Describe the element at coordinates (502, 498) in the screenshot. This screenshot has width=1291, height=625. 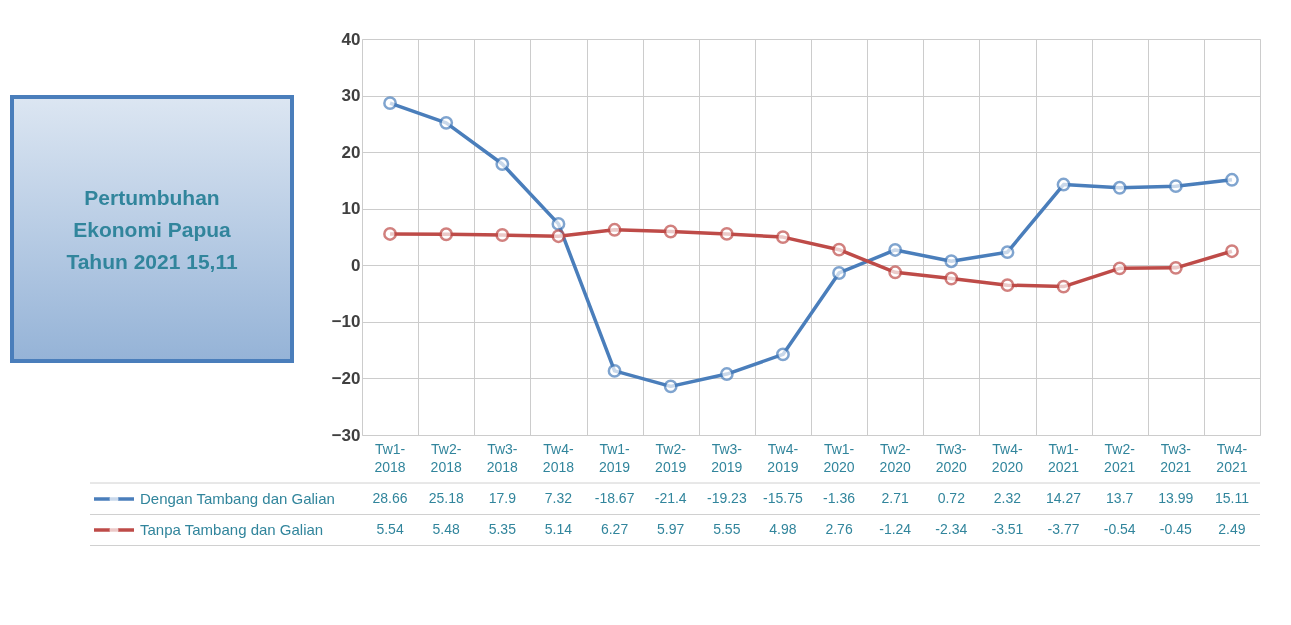
I see `data-label: 17.9` at that location.